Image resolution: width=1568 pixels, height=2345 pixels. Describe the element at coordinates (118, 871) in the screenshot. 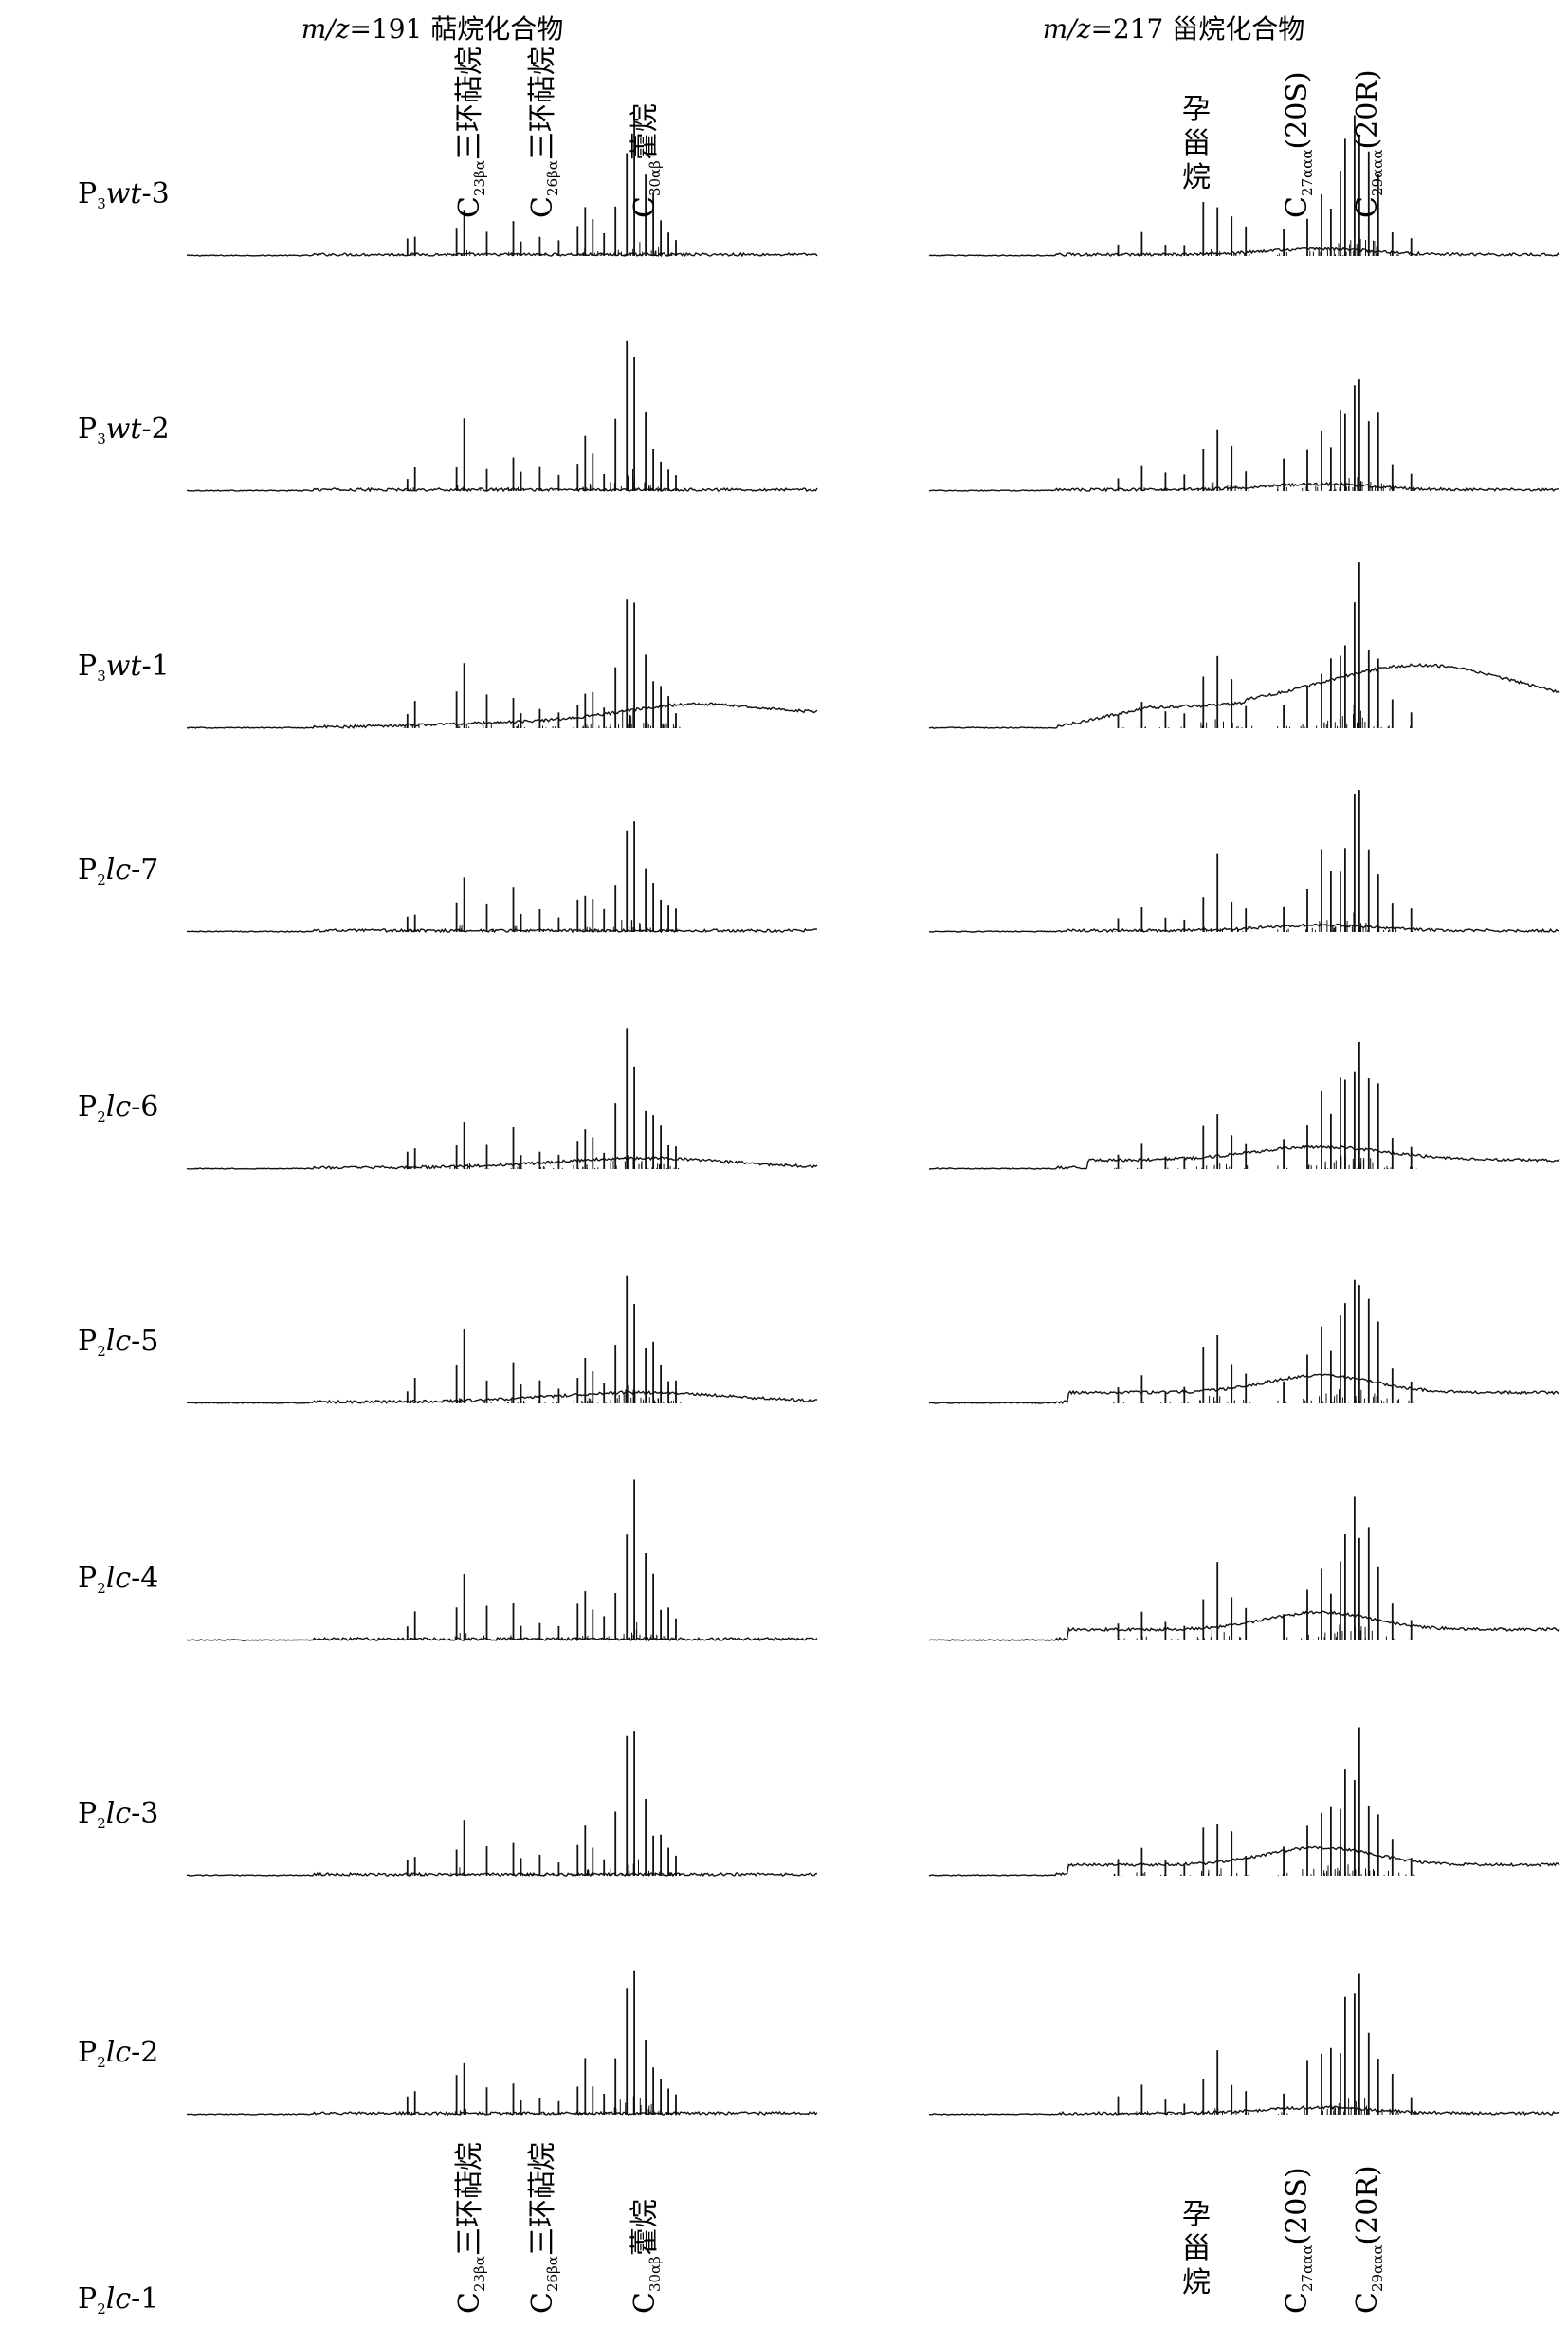

I see `sample-label: P2lc-7` at that location.